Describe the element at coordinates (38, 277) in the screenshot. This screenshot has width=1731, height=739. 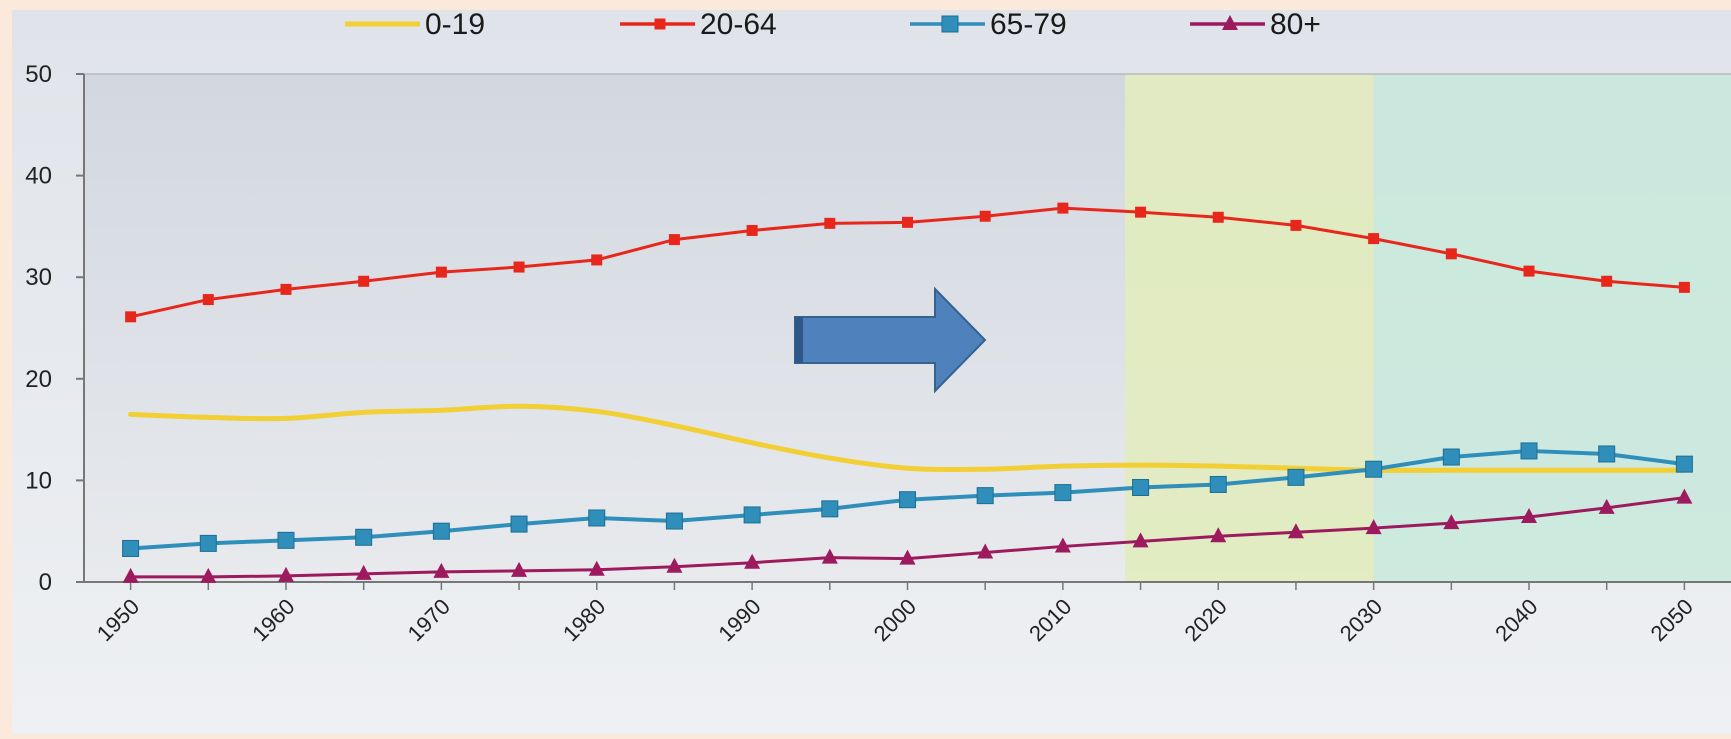
I see `y-tick-label: 30` at that location.